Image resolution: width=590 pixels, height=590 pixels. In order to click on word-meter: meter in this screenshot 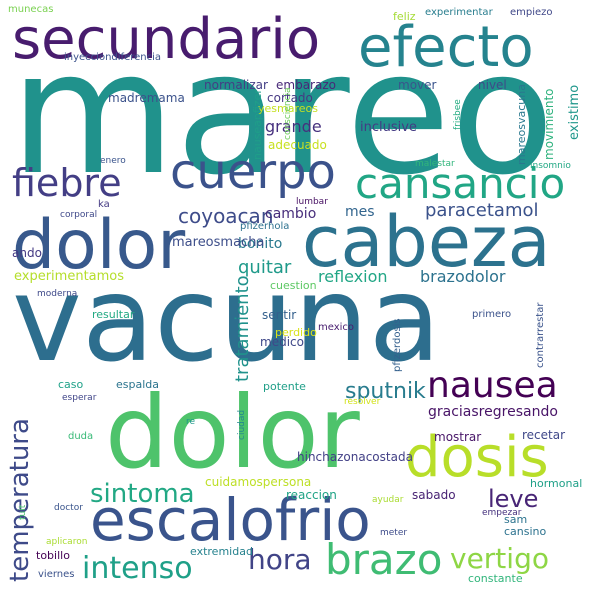, I will do `click(393, 533)`.